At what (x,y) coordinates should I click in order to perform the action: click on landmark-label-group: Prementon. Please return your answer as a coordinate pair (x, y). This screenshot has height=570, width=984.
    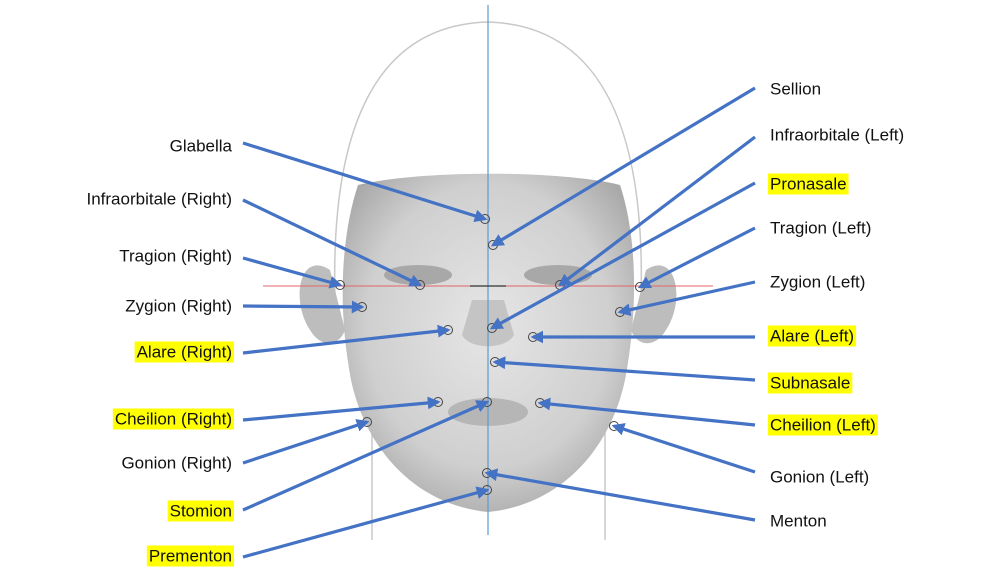
    Looking at the image, I should click on (190, 556).